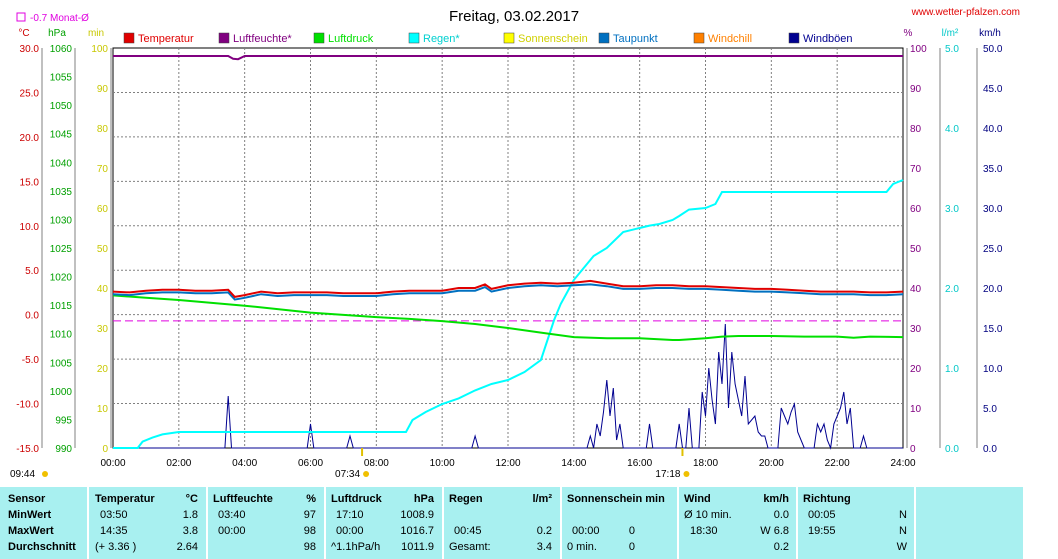  Describe the element at coordinates (822, 531) in the screenshot. I see `dir-max-time: 19:55` at that location.